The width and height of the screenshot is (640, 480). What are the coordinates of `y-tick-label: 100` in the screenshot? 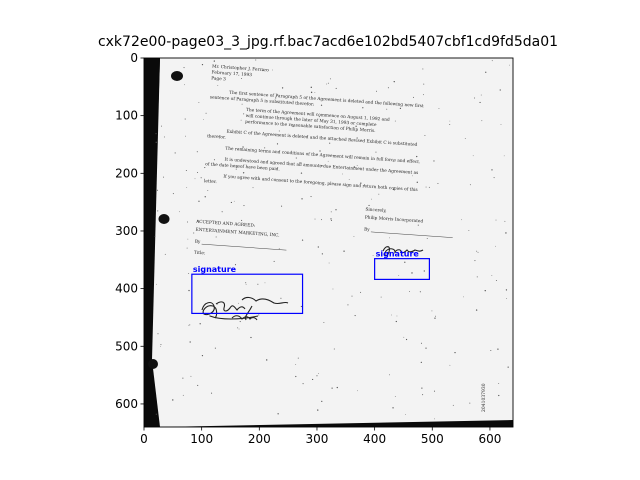 It's located at (126, 116).